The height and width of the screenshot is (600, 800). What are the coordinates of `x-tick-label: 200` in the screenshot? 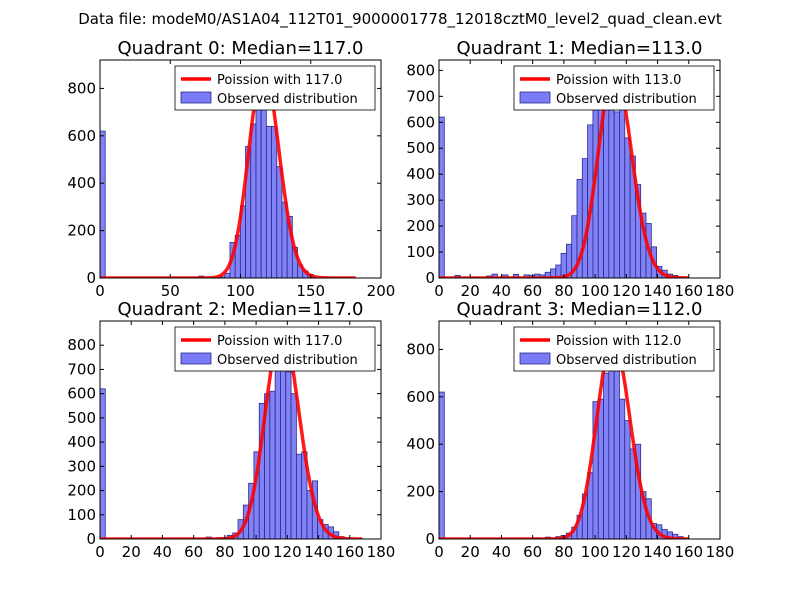 It's located at (381, 291).